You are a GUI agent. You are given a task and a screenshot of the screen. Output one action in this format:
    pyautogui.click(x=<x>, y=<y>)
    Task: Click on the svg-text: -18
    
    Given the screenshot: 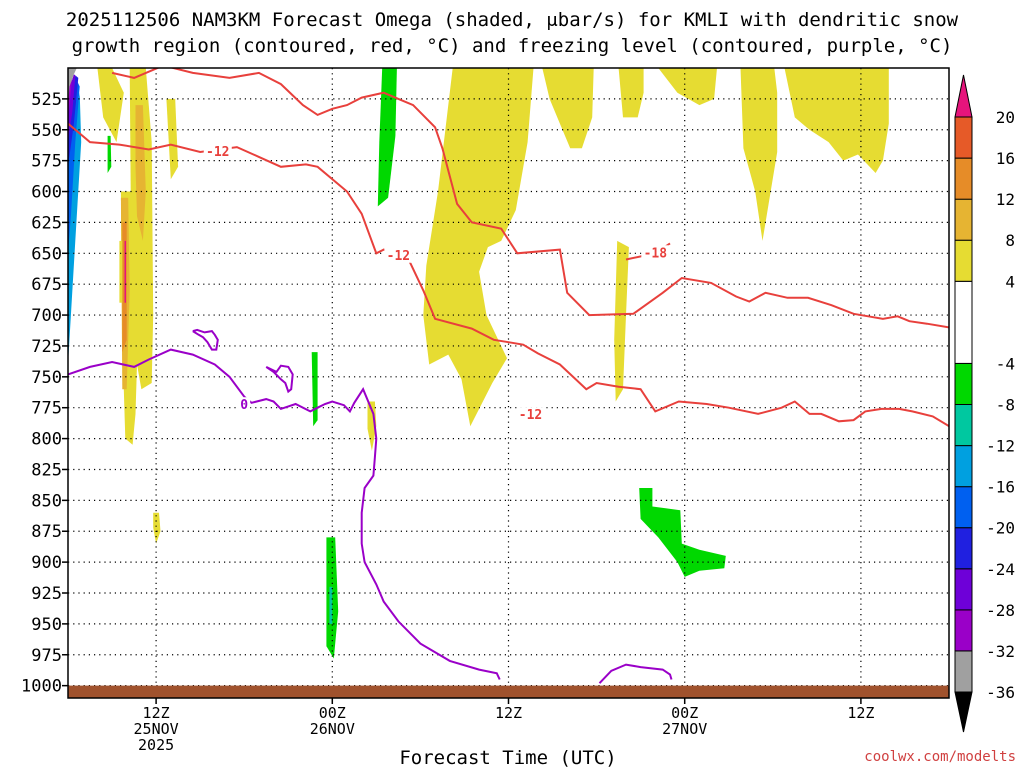 What is the action you would take?
    pyautogui.click(x=656, y=253)
    